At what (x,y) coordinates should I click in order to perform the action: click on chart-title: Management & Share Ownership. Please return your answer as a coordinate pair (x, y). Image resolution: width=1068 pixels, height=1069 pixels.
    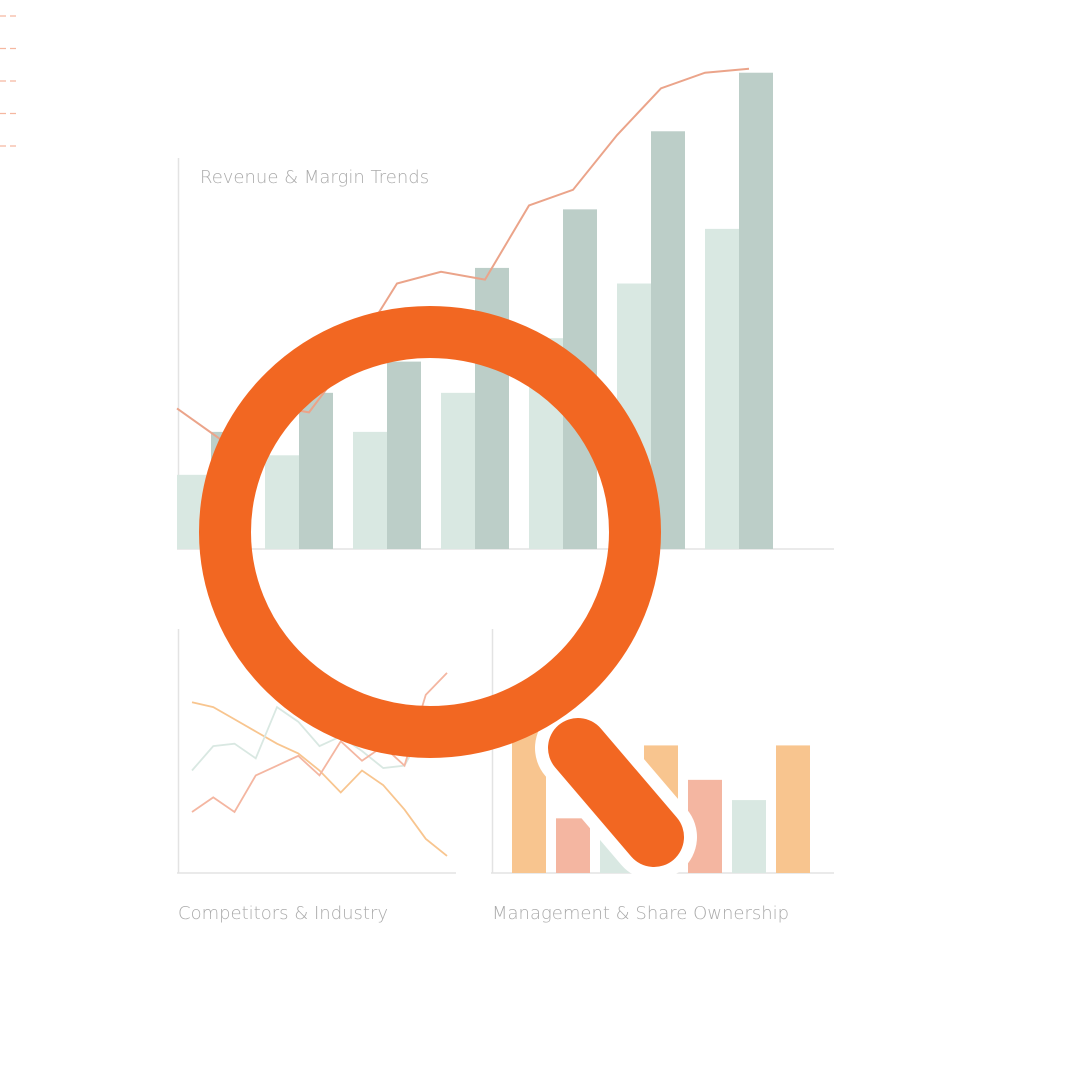
    Looking at the image, I should click on (640, 913).